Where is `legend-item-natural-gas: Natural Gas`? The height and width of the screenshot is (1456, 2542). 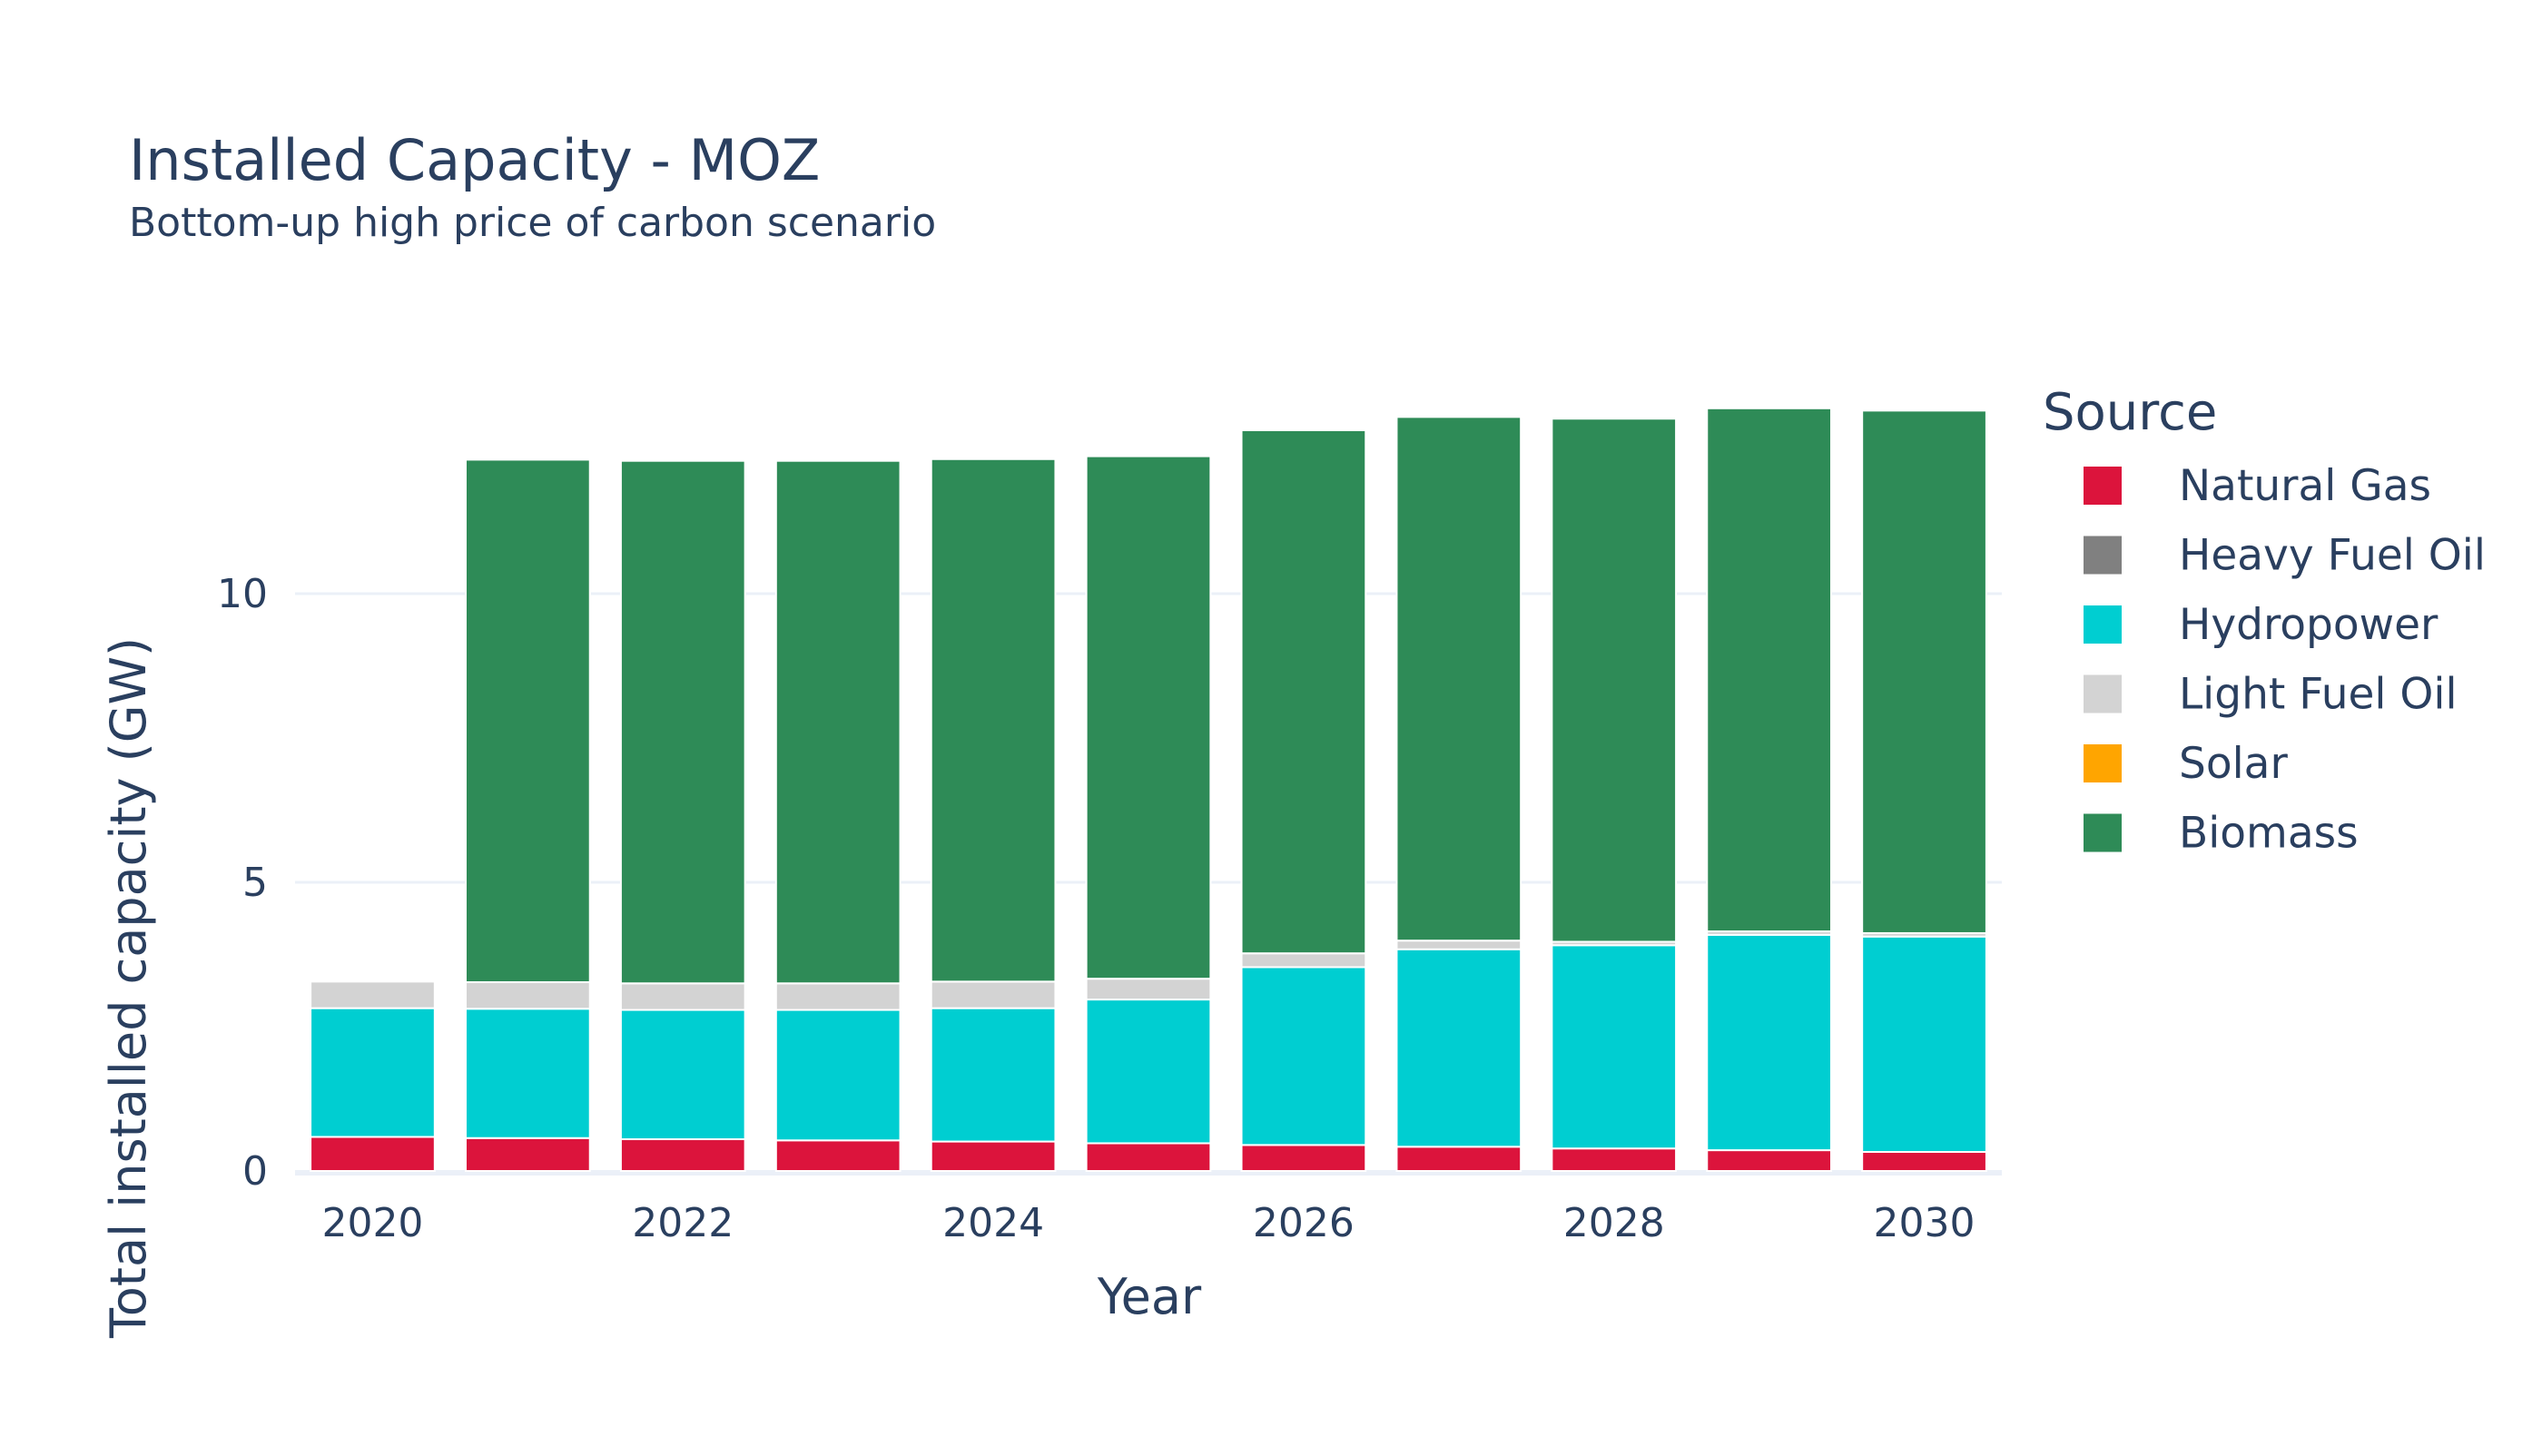
legend-item-natural-gas: Natural Gas is located at coordinates (2257, 486).